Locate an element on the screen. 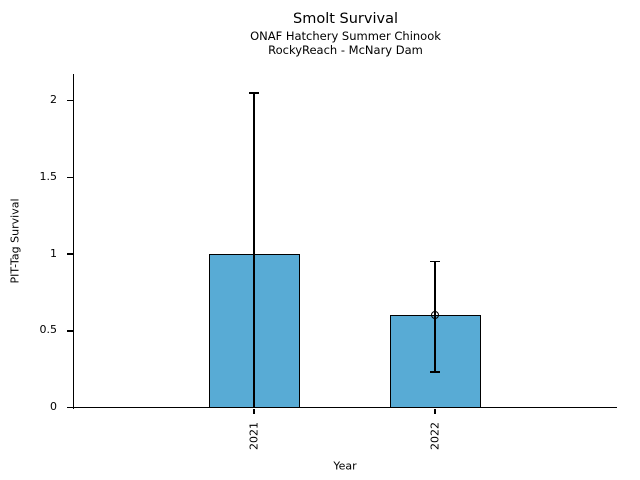 Image resolution: width=640 pixels, height=480 pixels. y-axis-line is located at coordinates (73, 241).